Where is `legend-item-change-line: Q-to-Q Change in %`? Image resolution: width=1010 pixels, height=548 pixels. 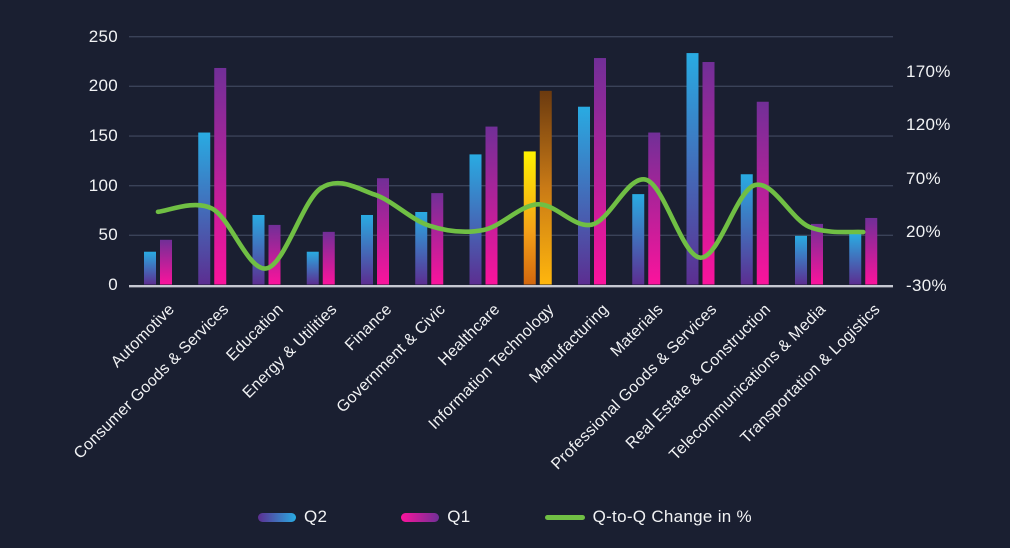 legend-item-change-line: Q-to-Q Change in % is located at coordinates (648, 517).